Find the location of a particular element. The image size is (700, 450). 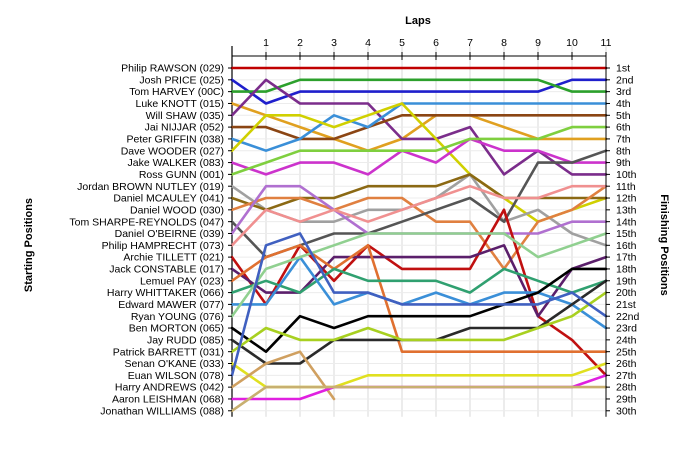

lap-tick-label: 5 is located at coordinates (402, 43).